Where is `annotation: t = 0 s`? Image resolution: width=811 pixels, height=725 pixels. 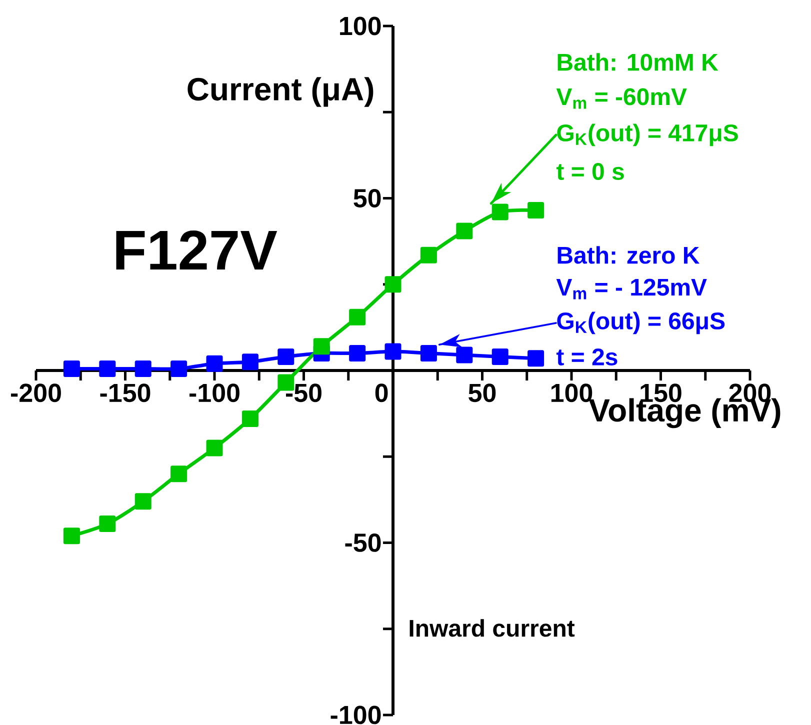 annotation: t = 0 s is located at coordinates (590, 171).